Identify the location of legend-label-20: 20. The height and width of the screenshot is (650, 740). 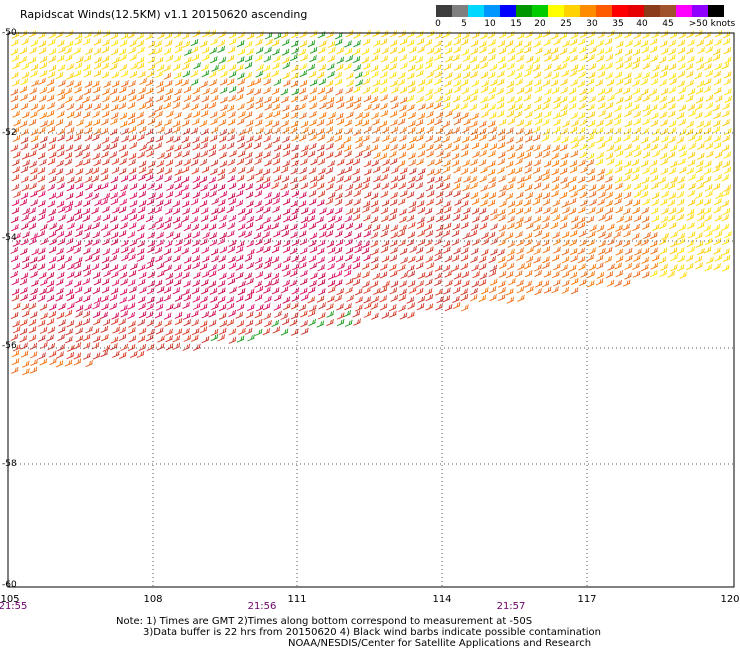
(540, 24).